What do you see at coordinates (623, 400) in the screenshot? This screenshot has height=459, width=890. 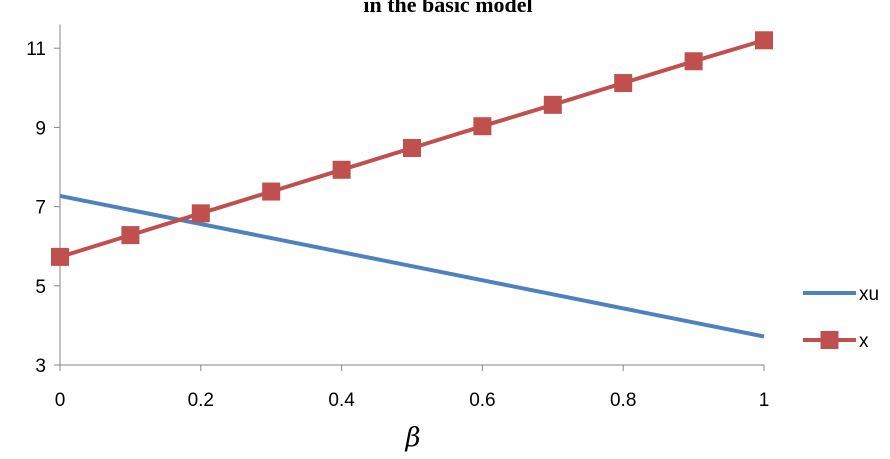 I see `x-tick-label: 0.8` at bounding box center [623, 400].